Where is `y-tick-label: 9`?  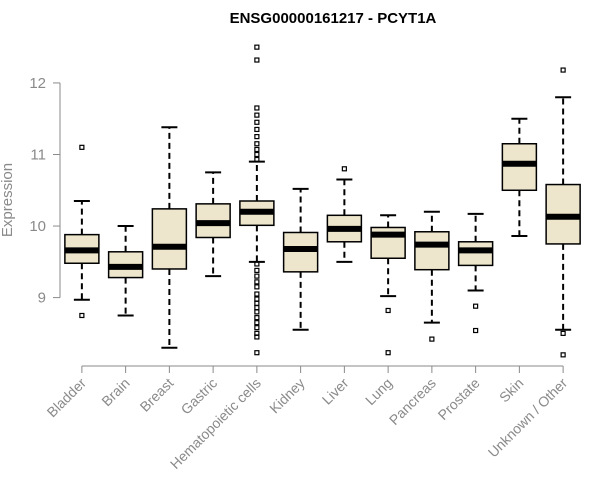
y-tick-label: 9 is located at coordinates (42, 298).